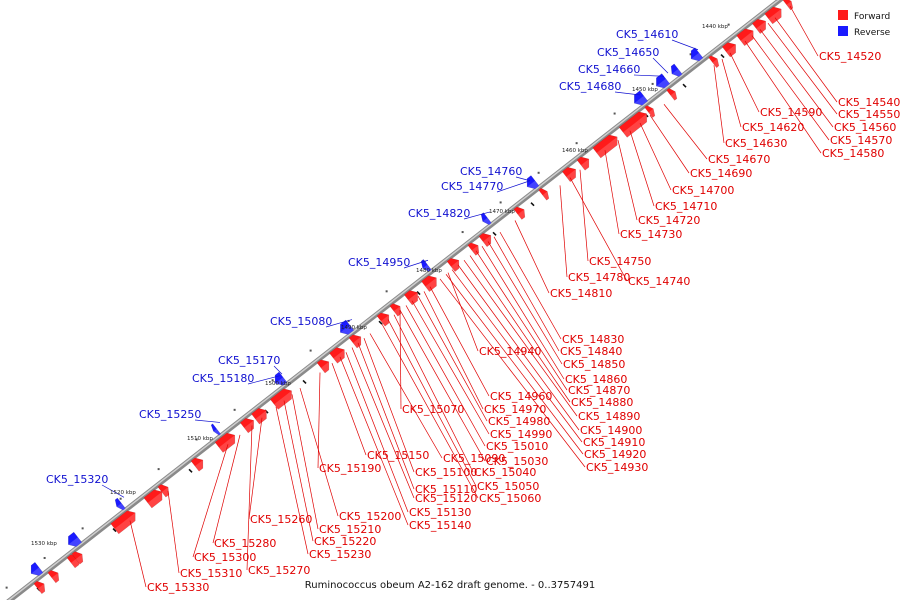 This screenshot has width=900, height=600. What do you see at coordinates (739, 159) in the screenshot?
I see `forward-gene-label: CK5_14670` at bounding box center [739, 159].